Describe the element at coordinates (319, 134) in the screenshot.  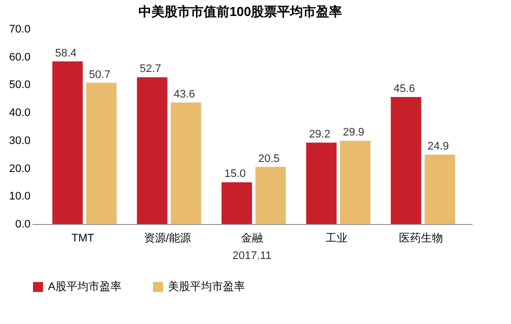
I see `data-label: 29.2` at that location.